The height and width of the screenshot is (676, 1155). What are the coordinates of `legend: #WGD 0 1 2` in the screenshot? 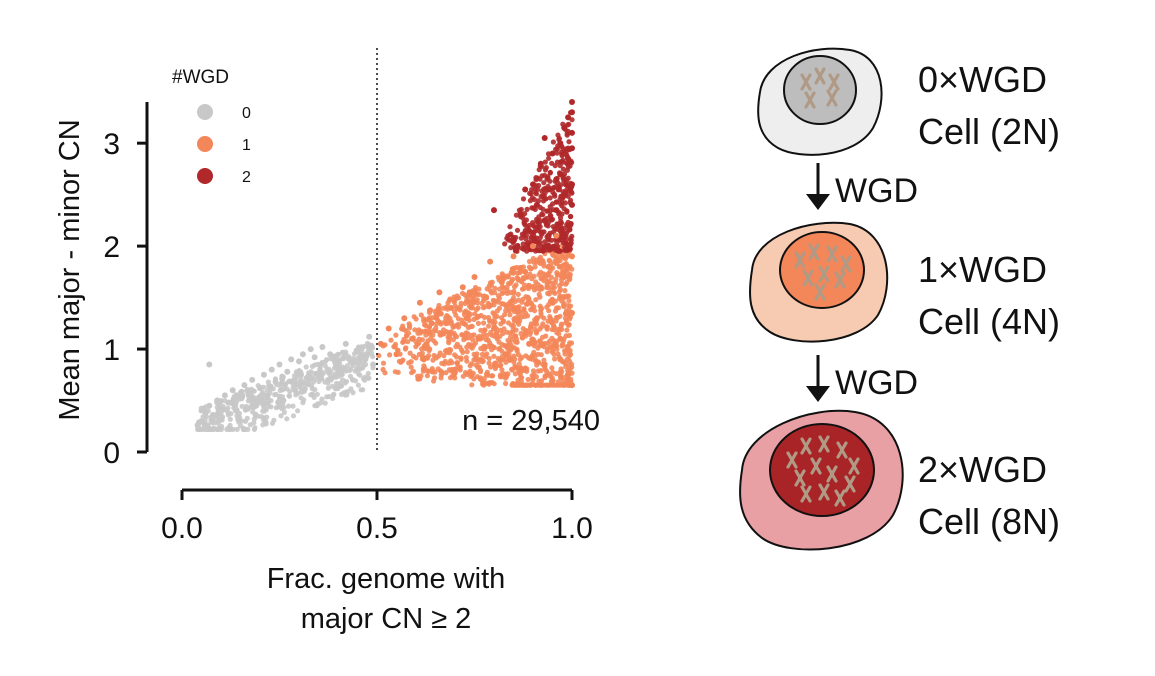 It's located at (211, 126).